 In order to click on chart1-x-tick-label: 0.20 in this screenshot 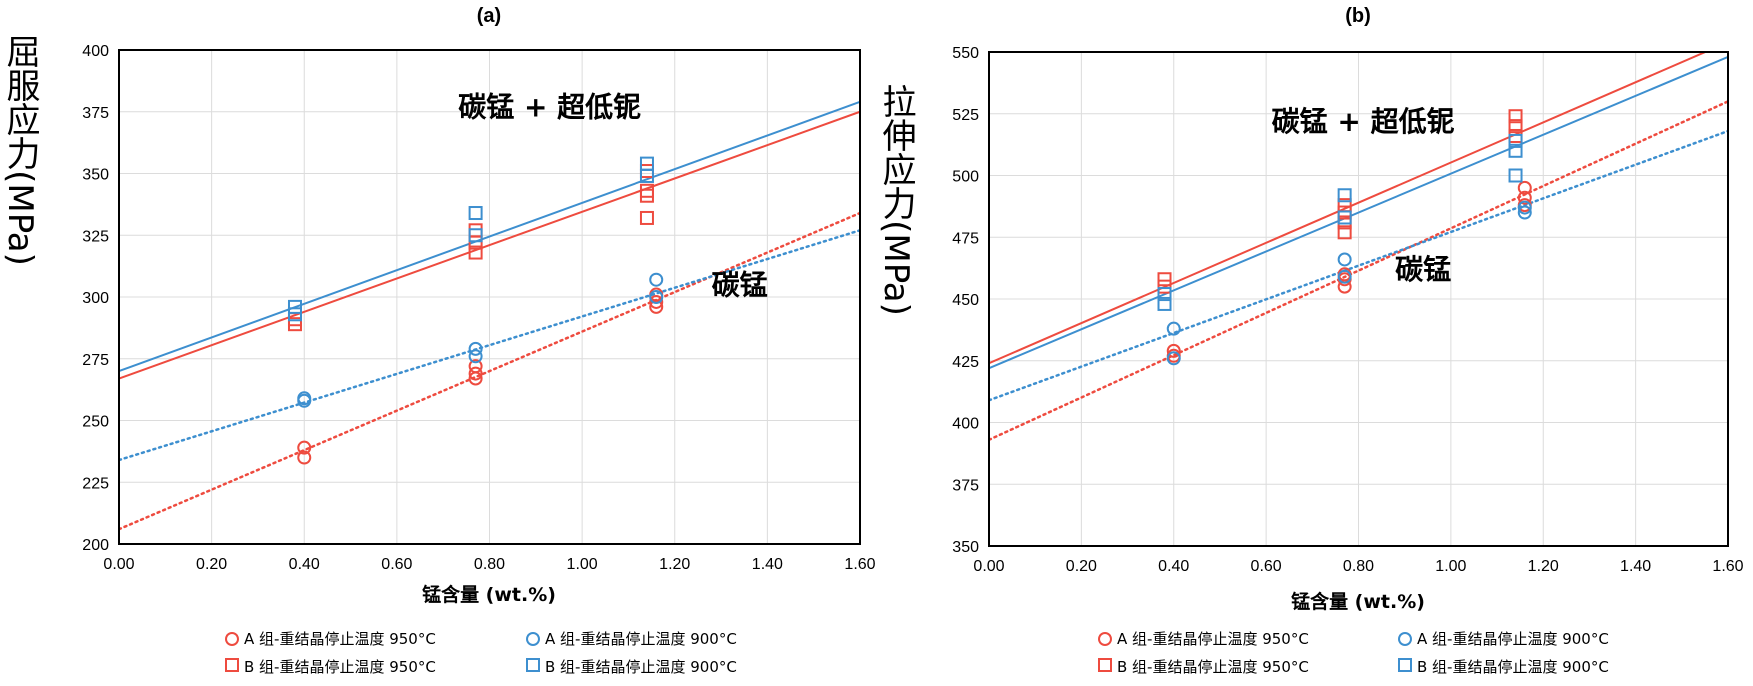, I will do `click(1081, 566)`.